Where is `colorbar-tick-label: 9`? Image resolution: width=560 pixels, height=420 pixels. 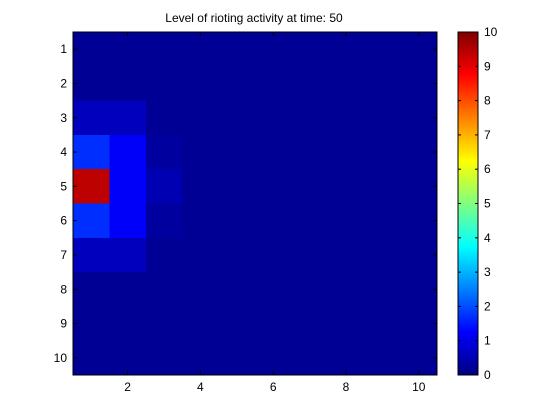 colorbar-tick-label: 9 is located at coordinates (487, 66).